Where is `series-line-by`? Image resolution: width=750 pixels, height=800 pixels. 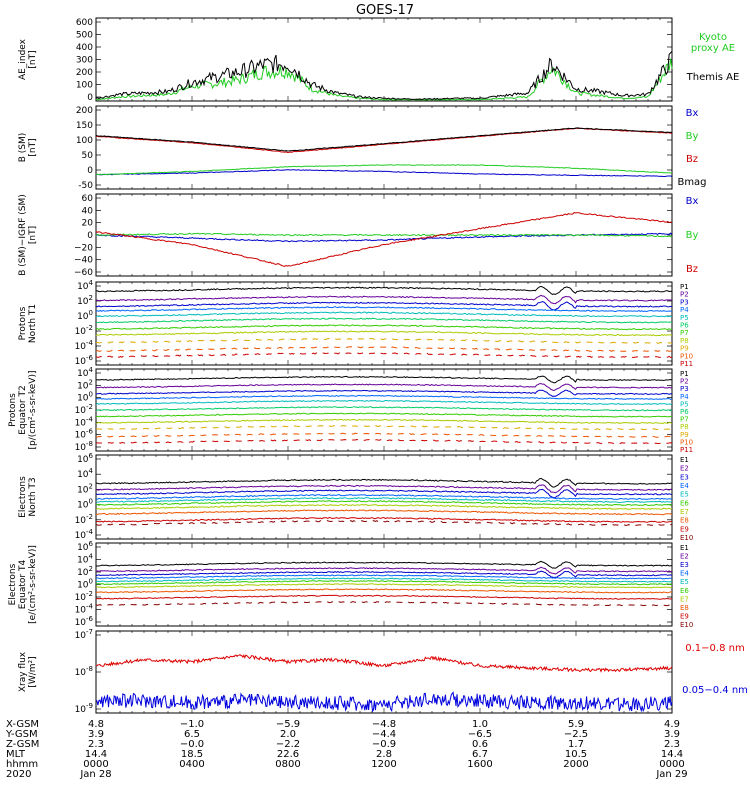
series-line-by is located at coordinates (384, 170).